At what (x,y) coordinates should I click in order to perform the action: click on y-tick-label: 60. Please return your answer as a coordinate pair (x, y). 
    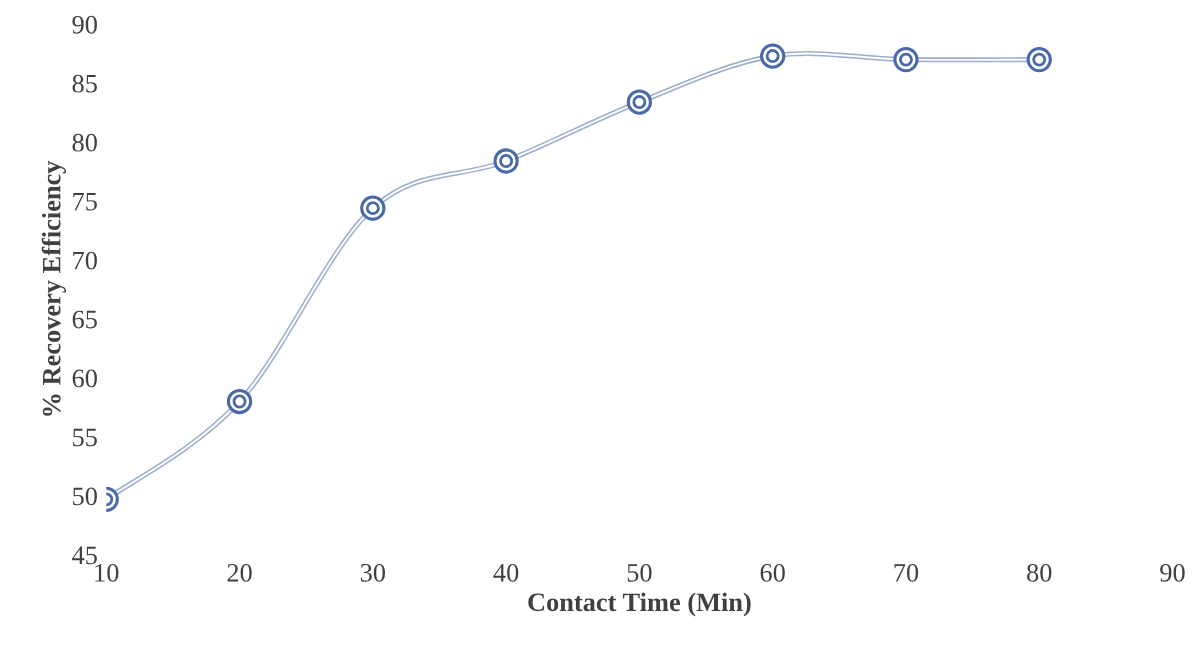
    Looking at the image, I should click on (84, 378).